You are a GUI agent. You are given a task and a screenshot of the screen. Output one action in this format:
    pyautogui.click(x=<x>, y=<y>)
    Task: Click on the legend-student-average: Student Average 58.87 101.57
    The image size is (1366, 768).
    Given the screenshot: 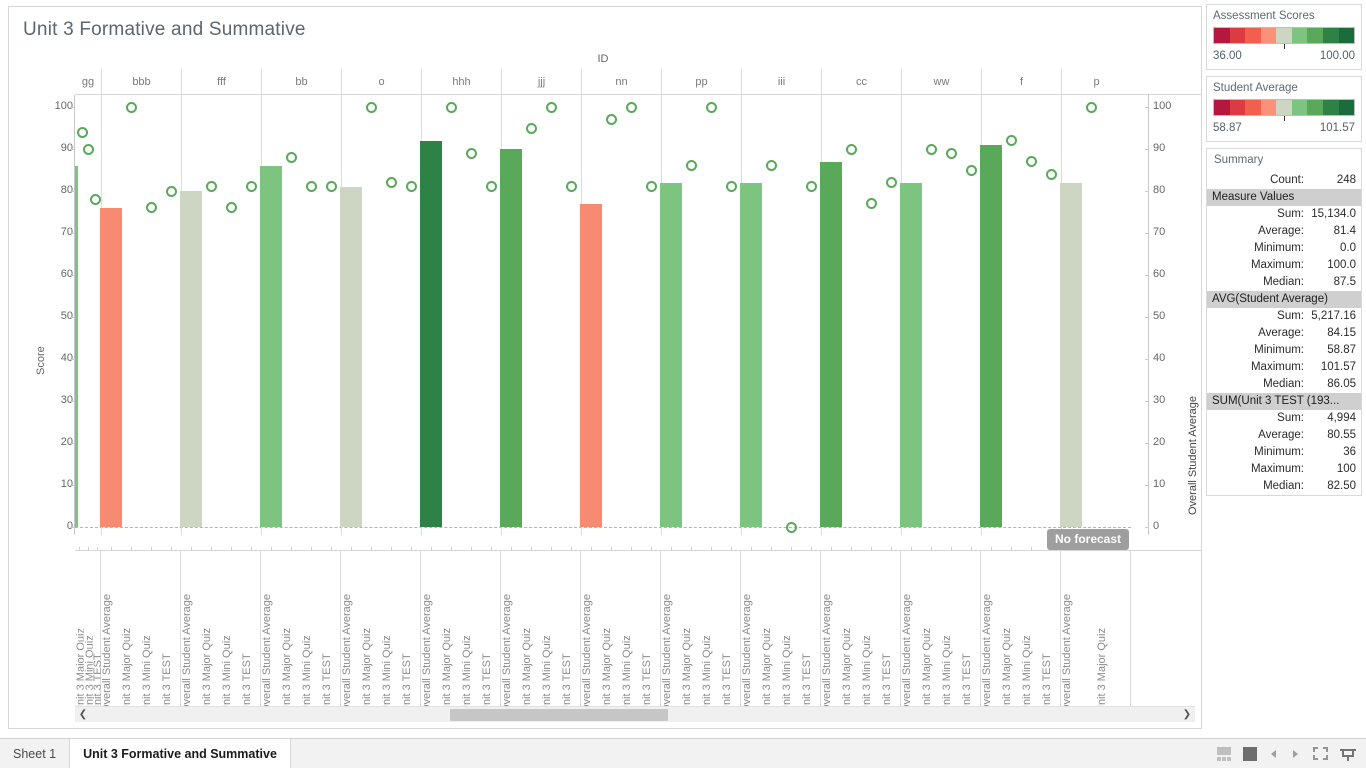 What is the action you would take?
    pyautogui.click(x=1284, y=109)
    